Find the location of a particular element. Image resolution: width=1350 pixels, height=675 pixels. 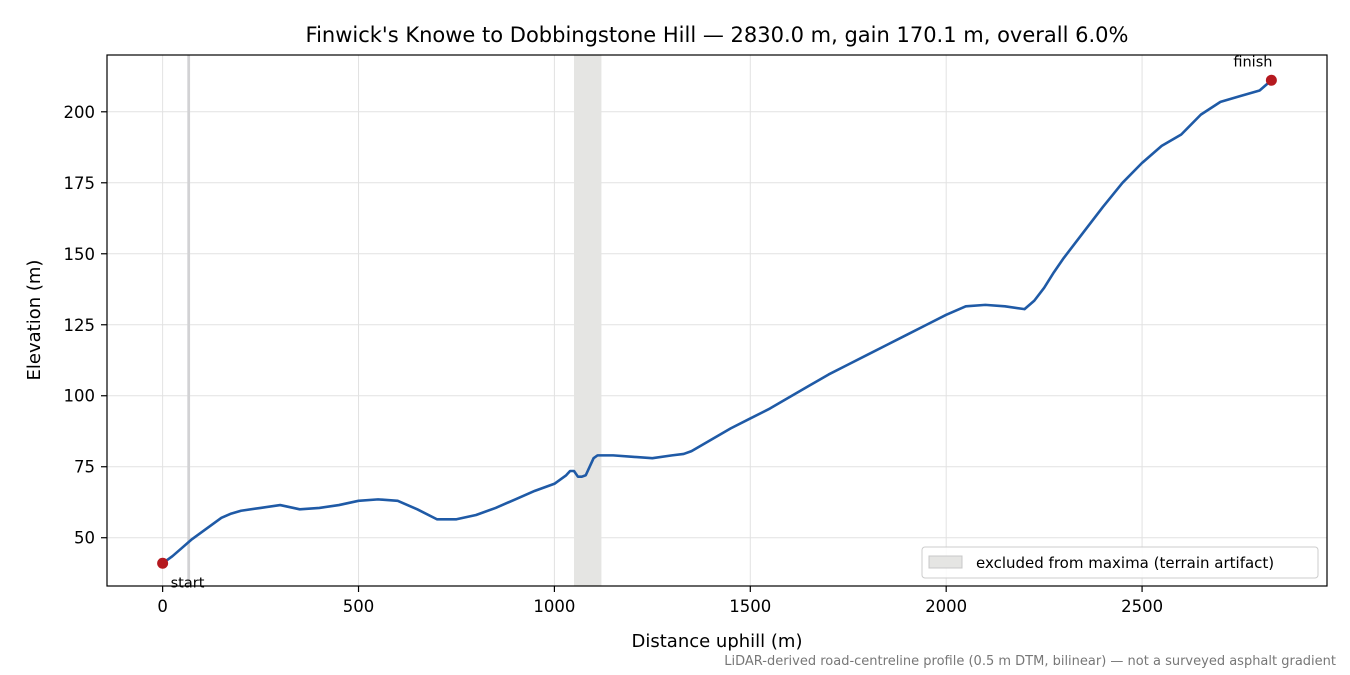

legend-entry: excluded from maxima (terrain artifact) is located at coordinates (1125, 563).